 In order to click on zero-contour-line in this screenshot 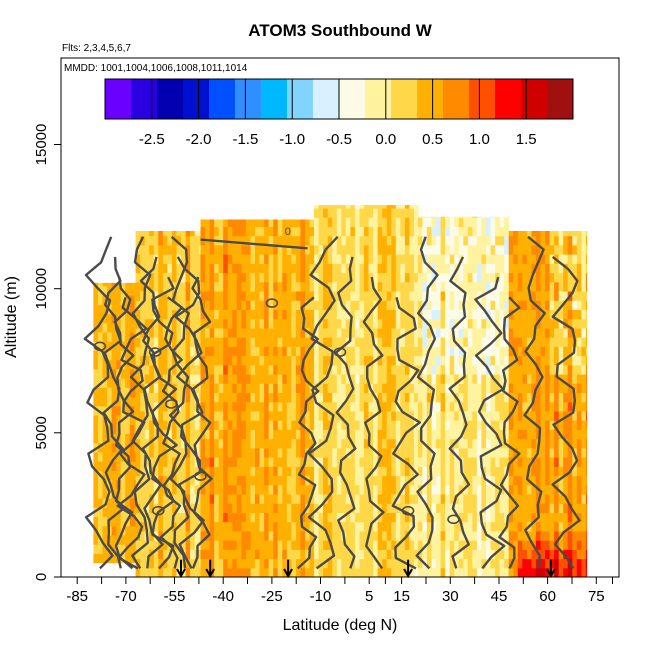, I will do `click(171, 432)`.